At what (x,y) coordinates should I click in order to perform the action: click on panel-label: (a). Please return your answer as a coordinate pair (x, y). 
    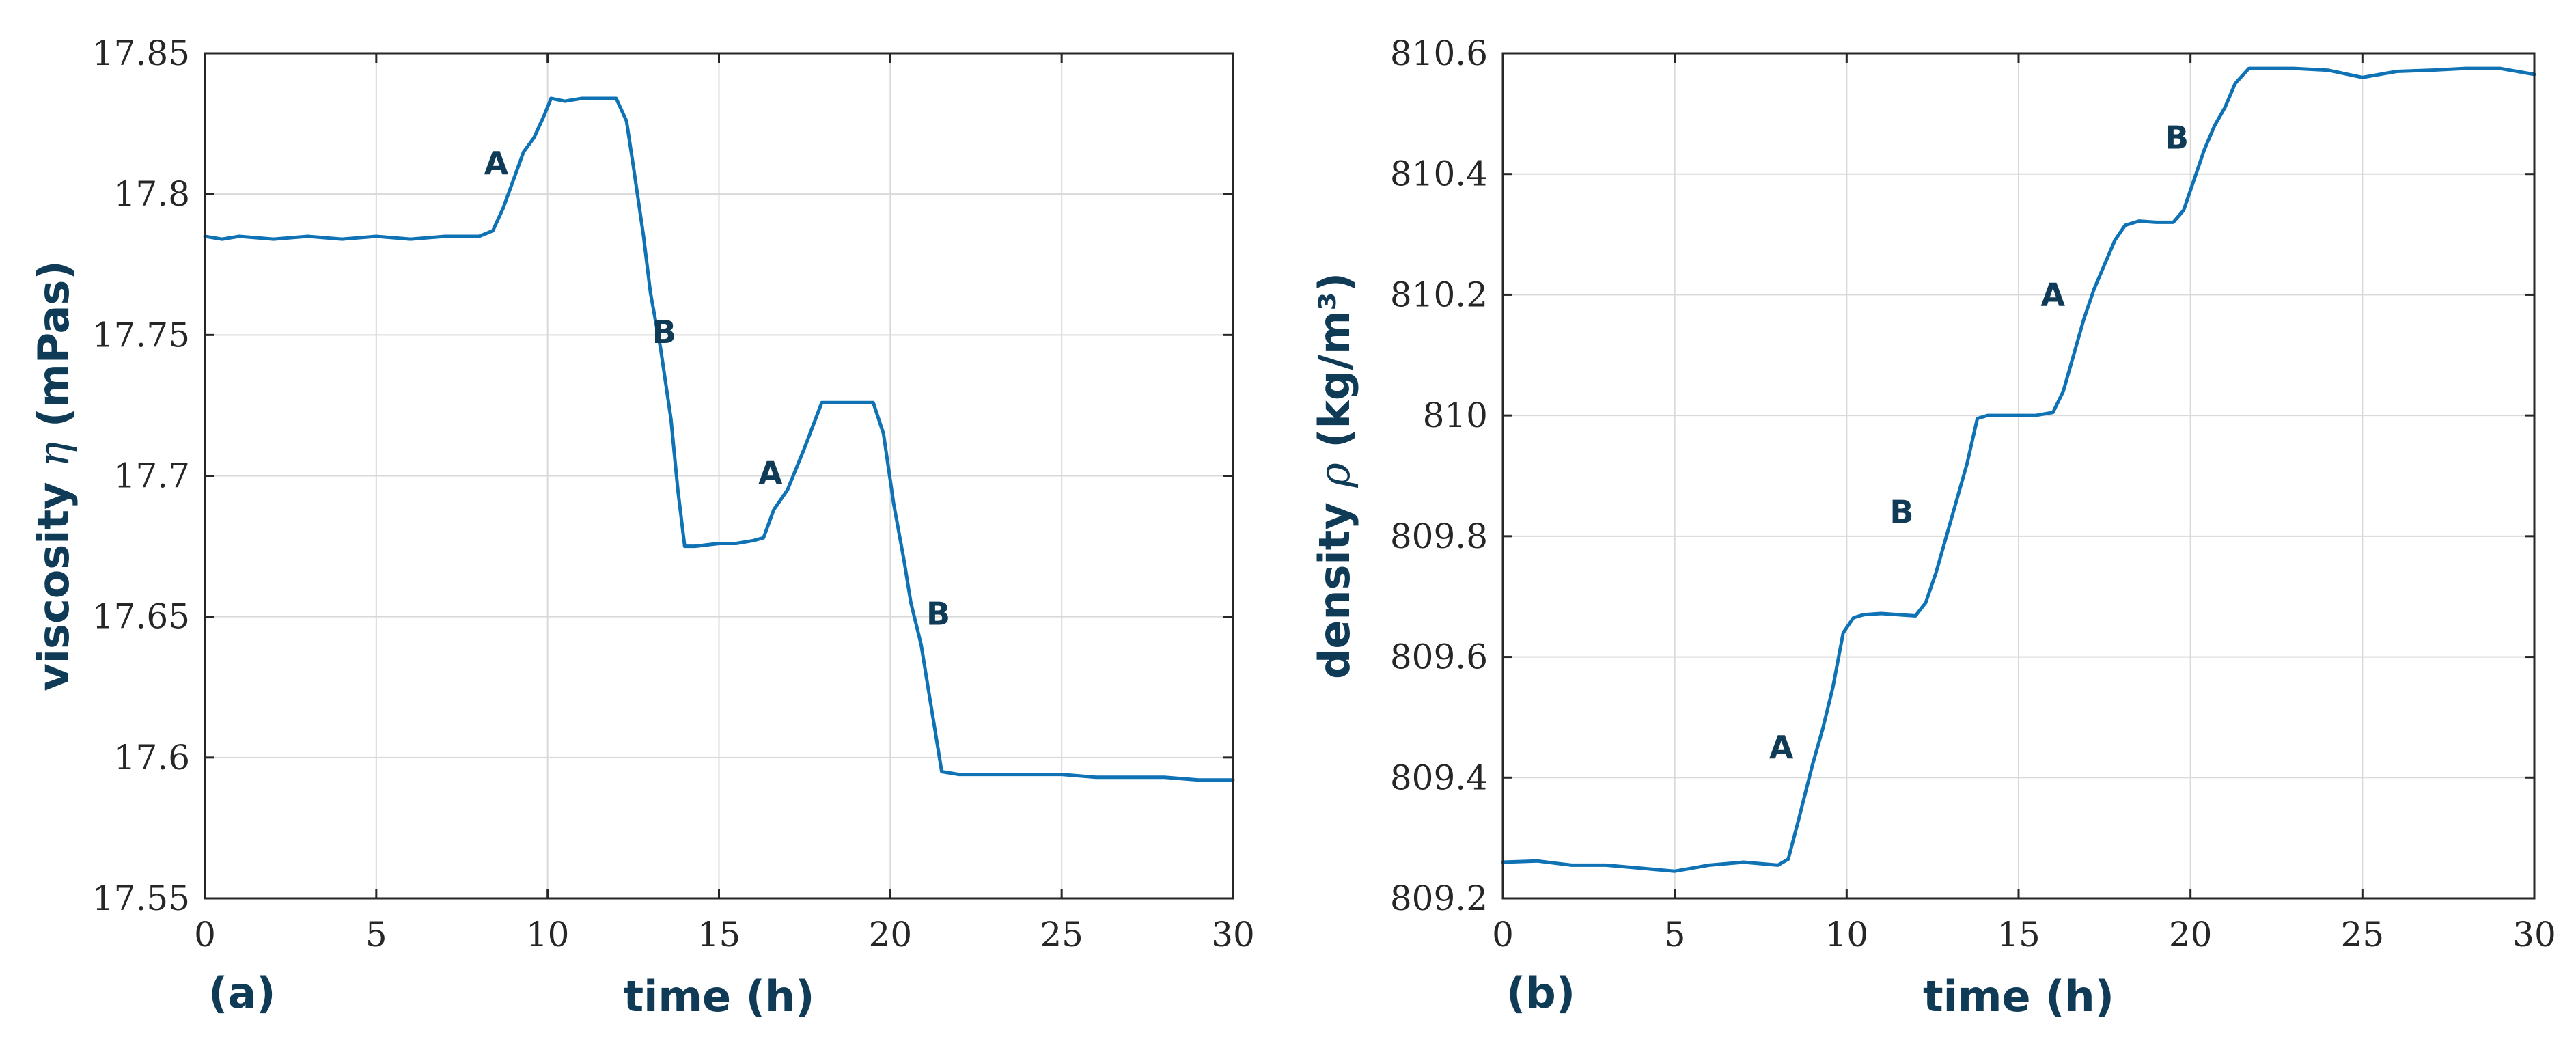
    Looking at the image, I should click on (242, 993).